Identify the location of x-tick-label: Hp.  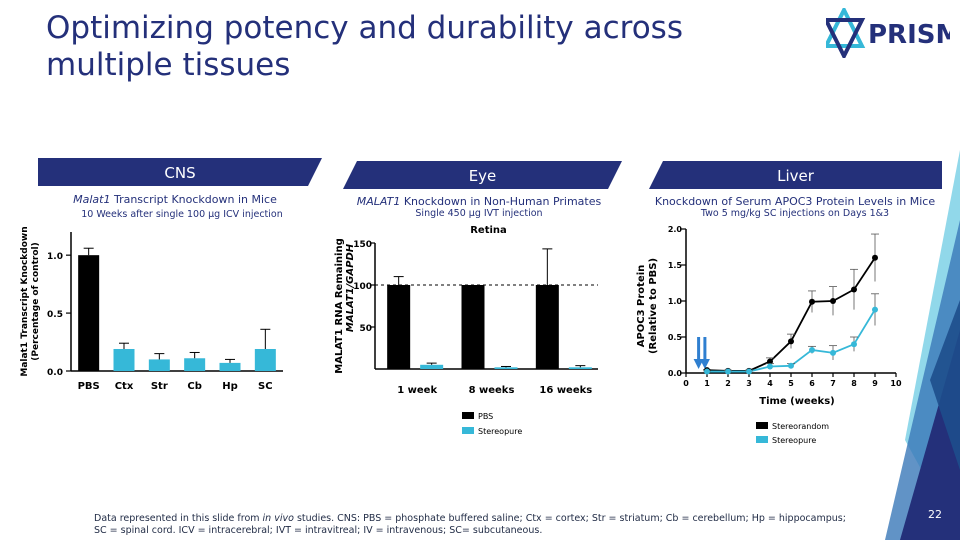
(230, 386).